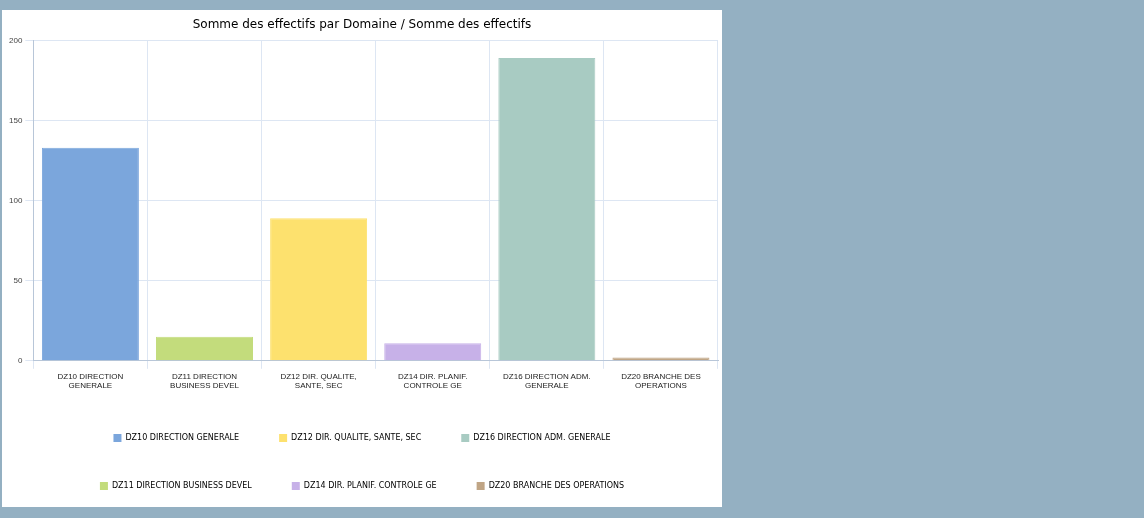 The height and width of the screenshot is (518, 1144). I want to click on y-tick-label: 100, so click(15, 200).